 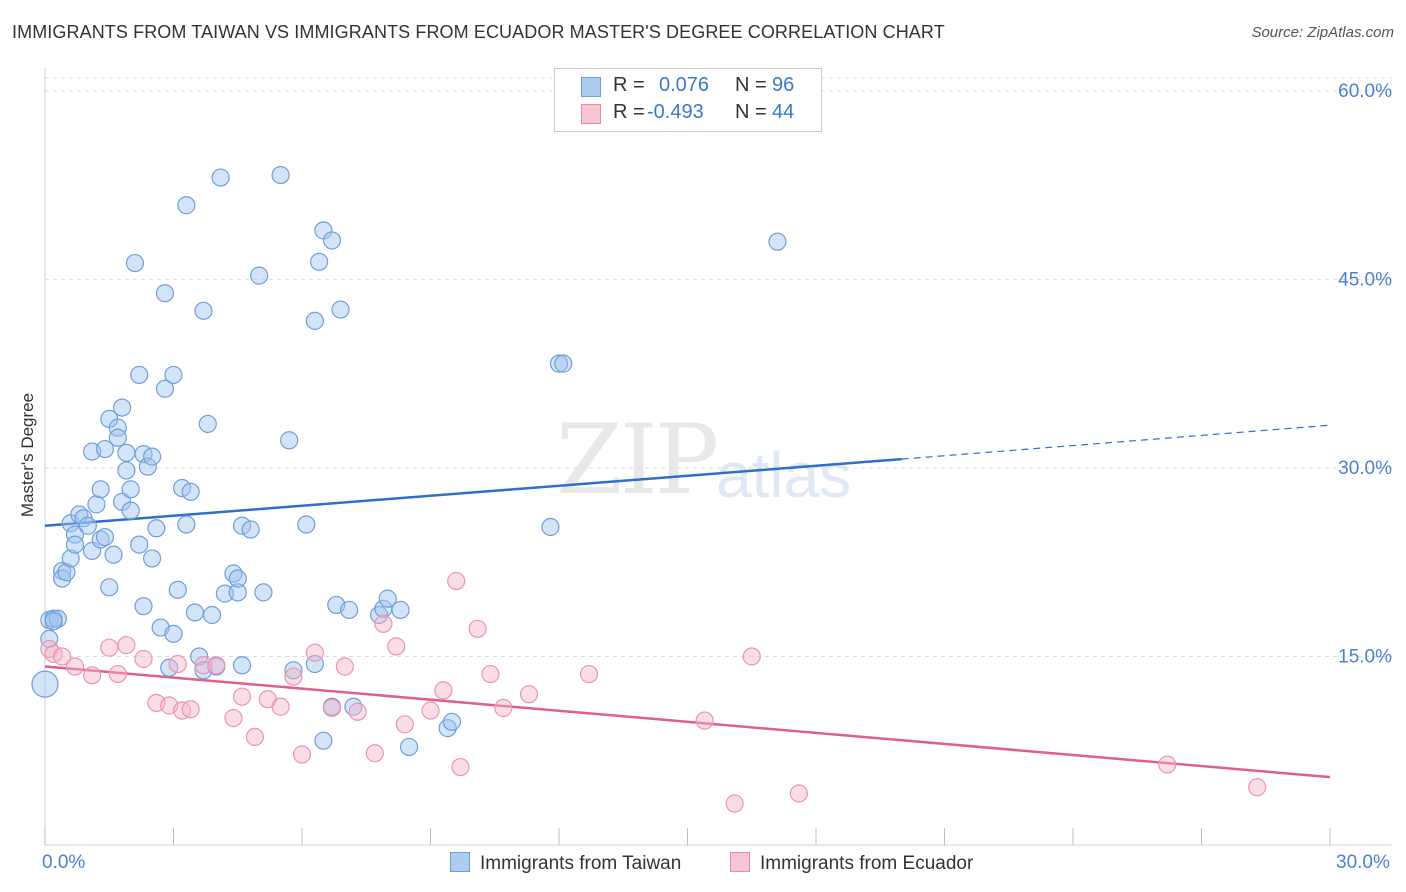 What do you see at coordinates (1365, 468) in the screenshot?
I see `y-tick-label: 30.0%` at bounding box center [1365, 468].